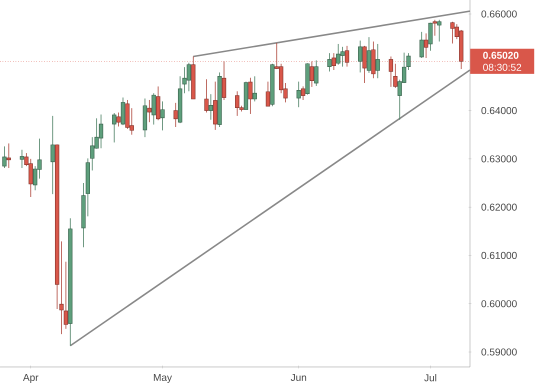 This screenshot has width=546, height=390. Describe the element at coordinates (502, 67) in the screenshot. I see `text: 08:30:52` at that location.